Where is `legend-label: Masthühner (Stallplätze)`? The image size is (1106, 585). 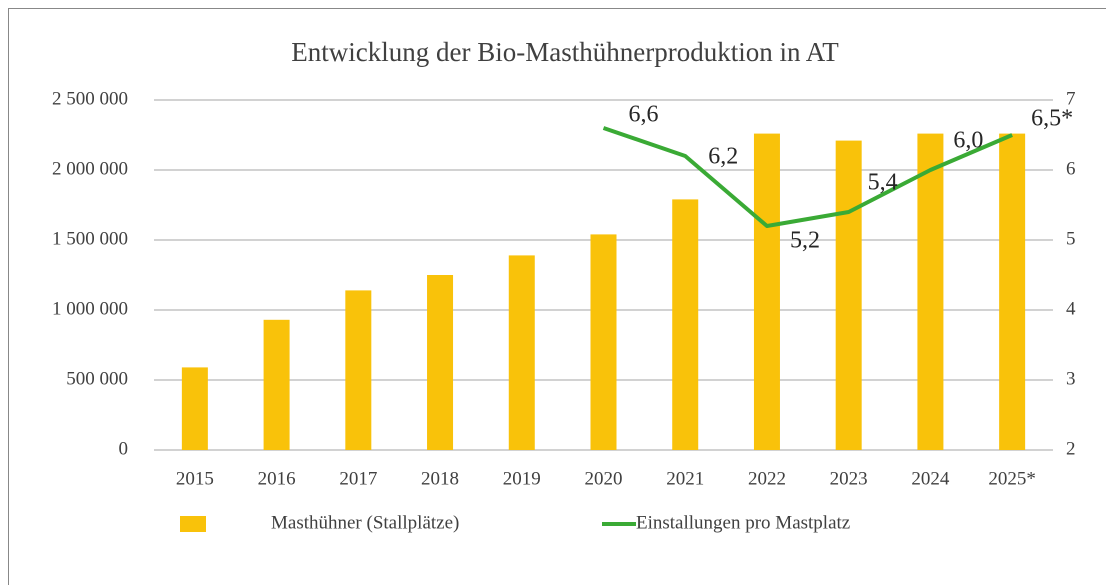 legend-label: Masthühner (Stallplätze) is located at coordinates (365, 522).